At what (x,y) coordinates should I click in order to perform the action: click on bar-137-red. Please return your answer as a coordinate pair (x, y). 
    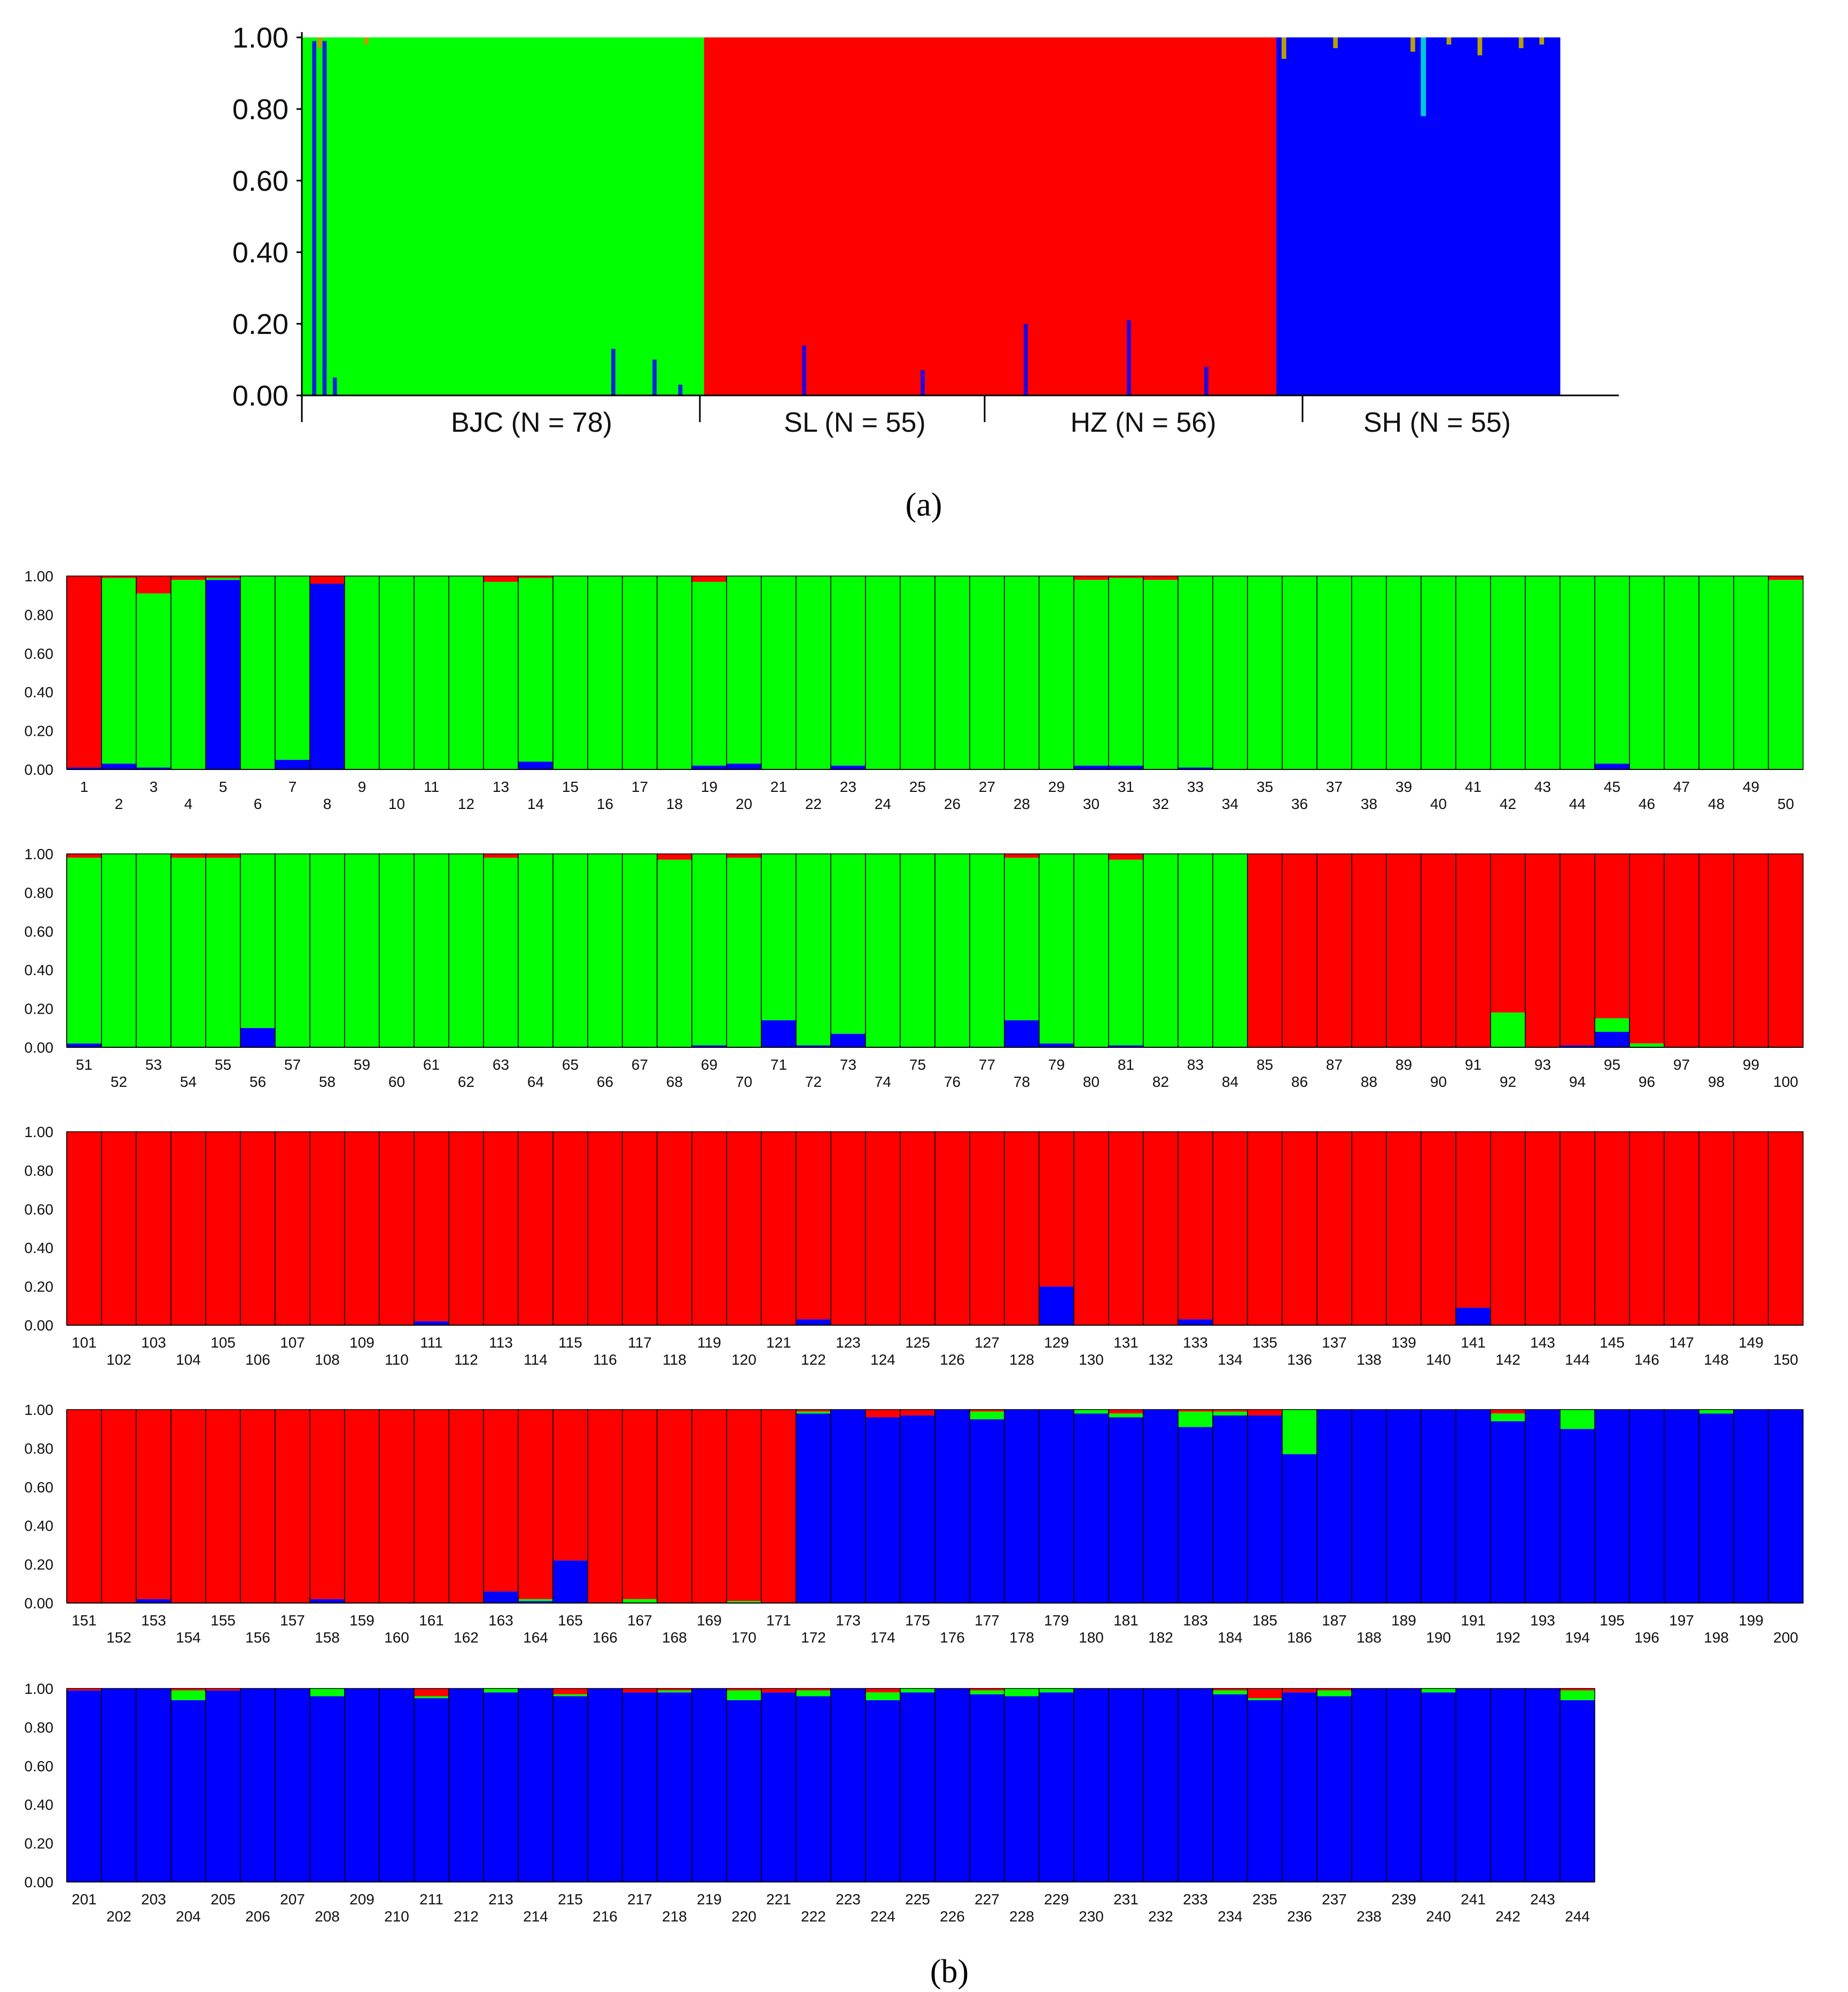
    Looking at the image, I should click on (1334, 1228).